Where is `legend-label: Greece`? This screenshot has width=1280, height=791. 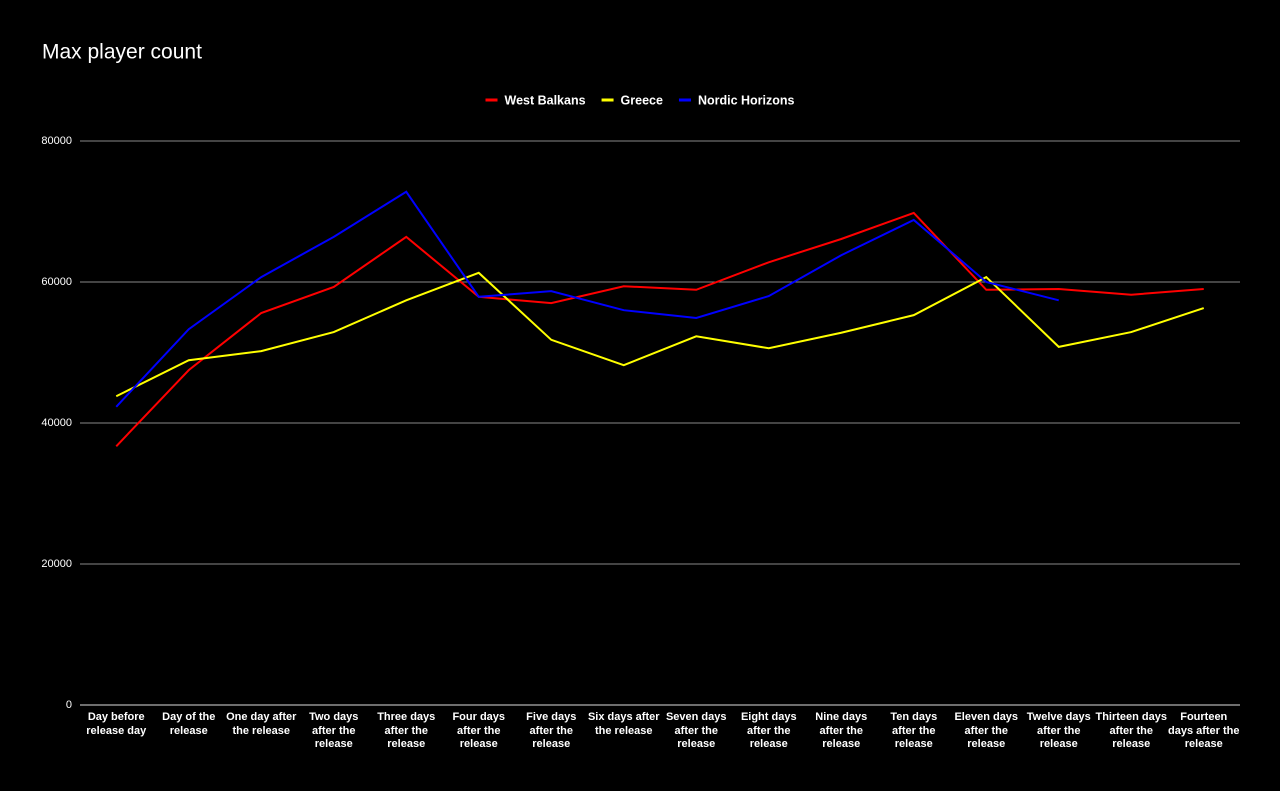 legend-label: Greece is located at coordinates (642, 100).